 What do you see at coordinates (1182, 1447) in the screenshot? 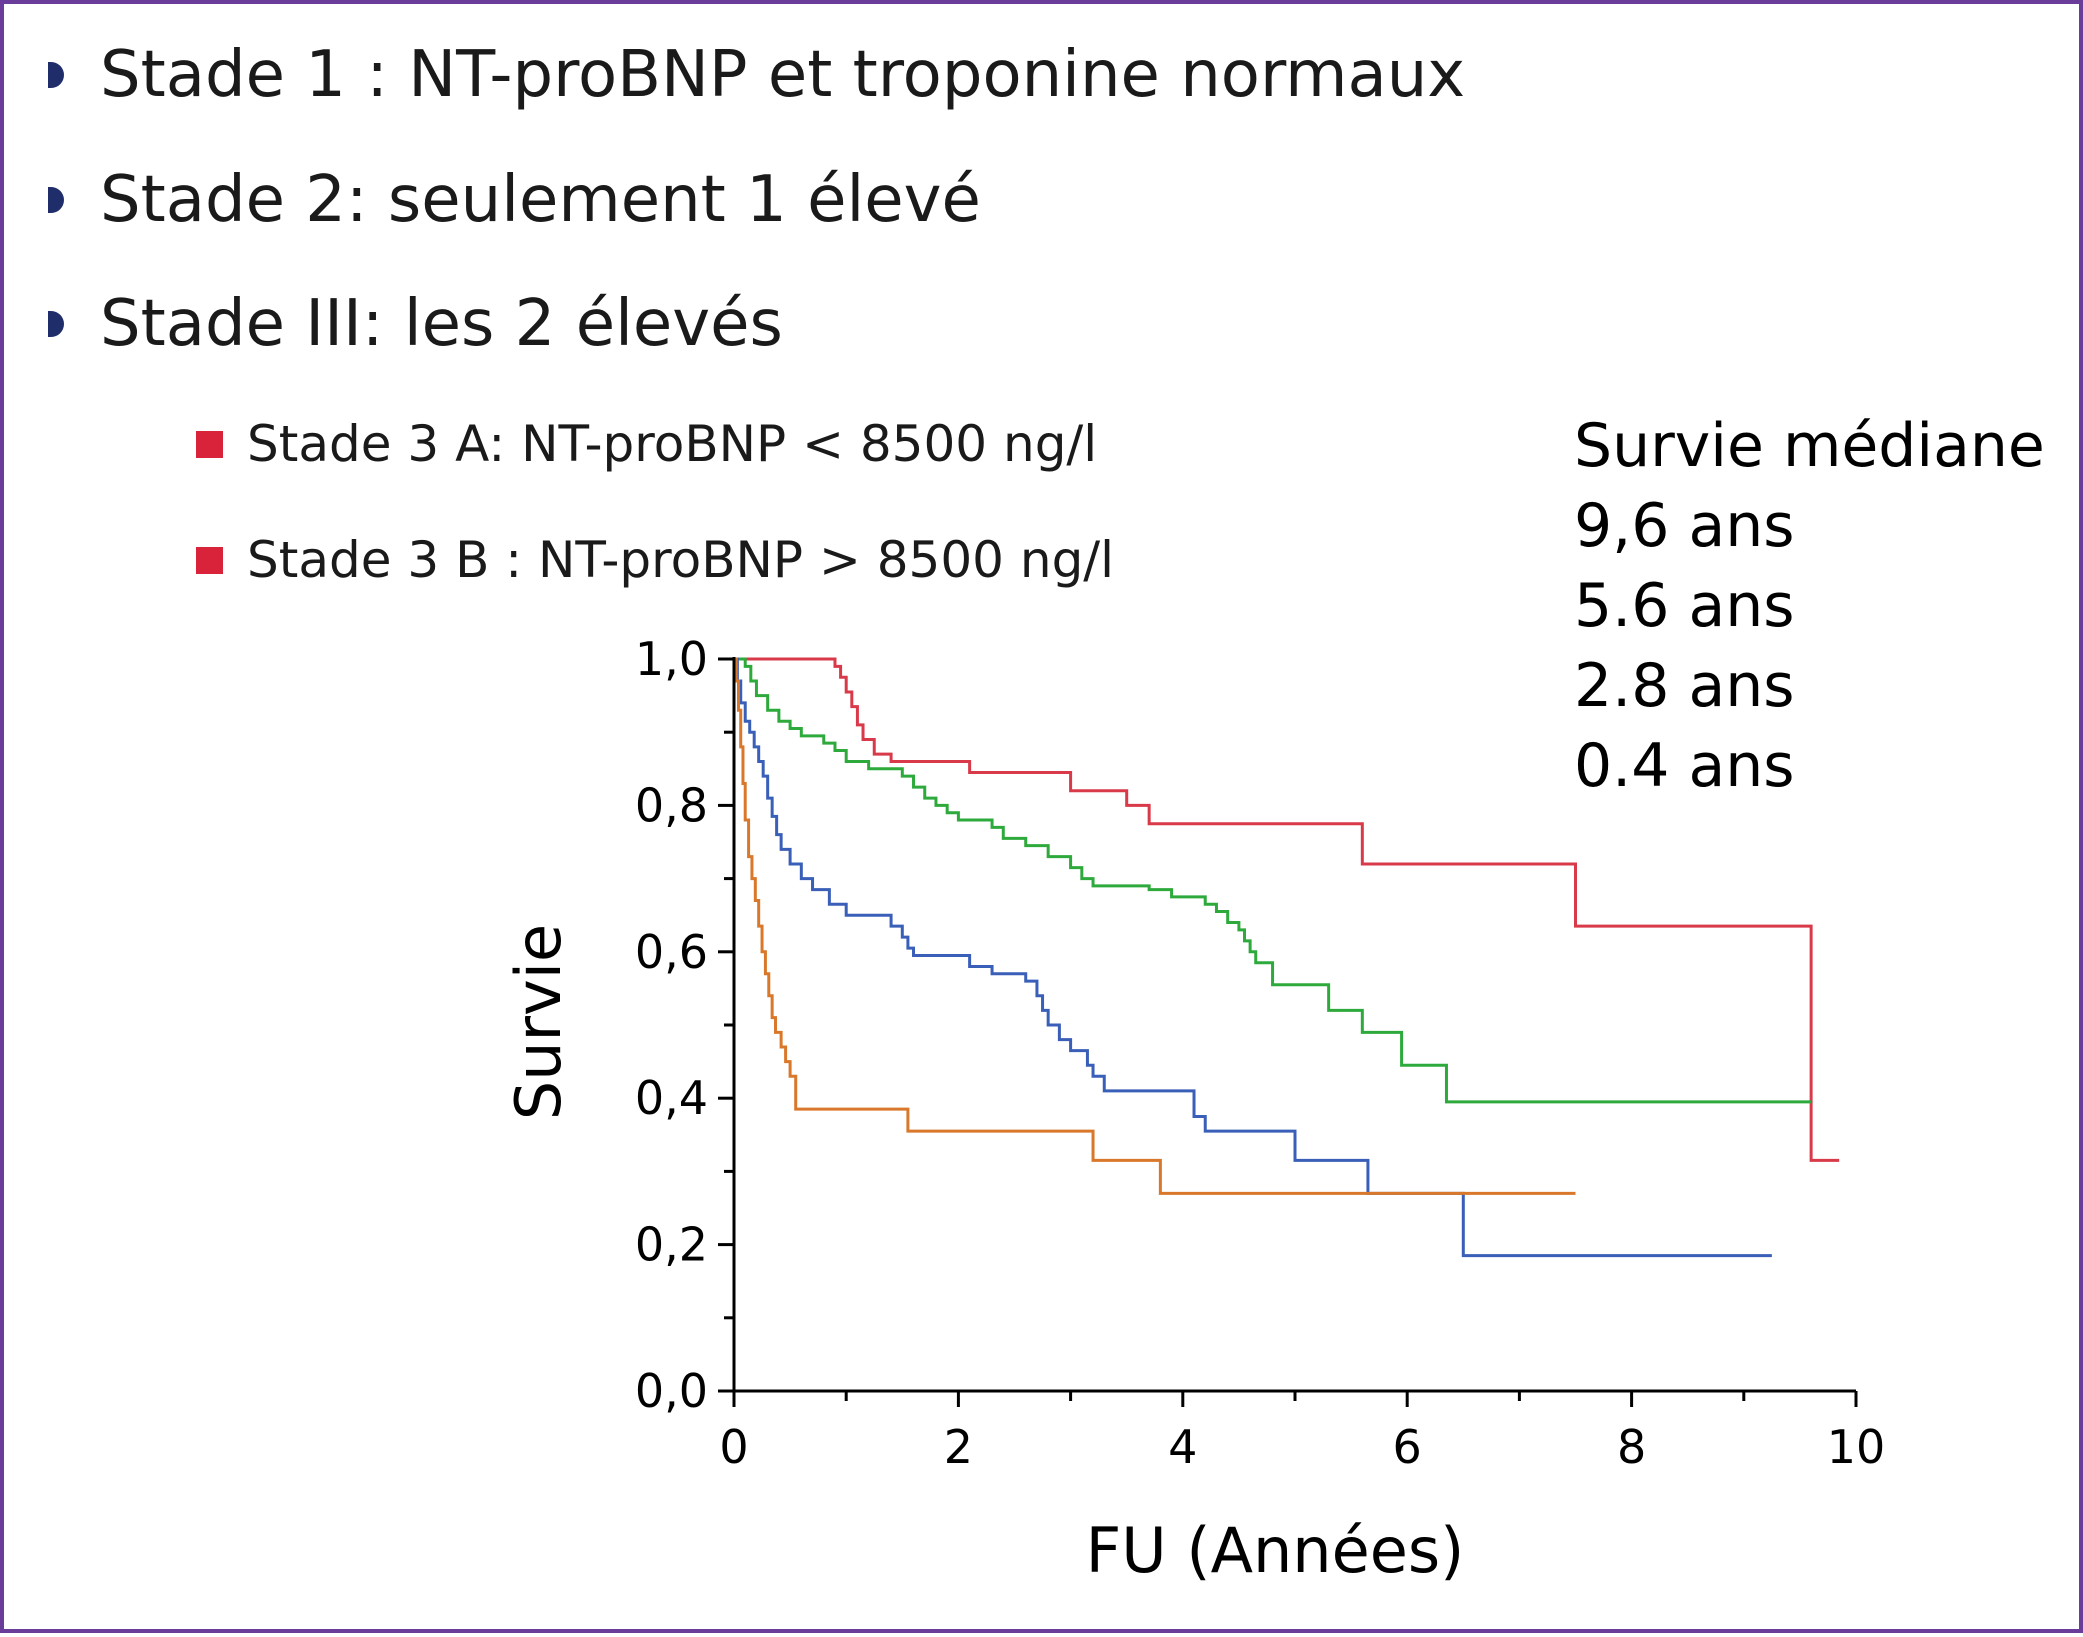
I see `x-tick-label: 4` at bounding box center [1182, 1447].